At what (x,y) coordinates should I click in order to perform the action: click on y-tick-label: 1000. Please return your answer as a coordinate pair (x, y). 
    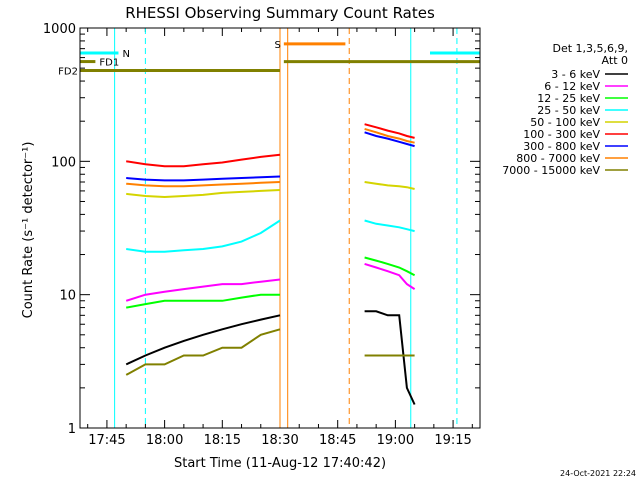
    Looking at the image, I should click on (59, 29).